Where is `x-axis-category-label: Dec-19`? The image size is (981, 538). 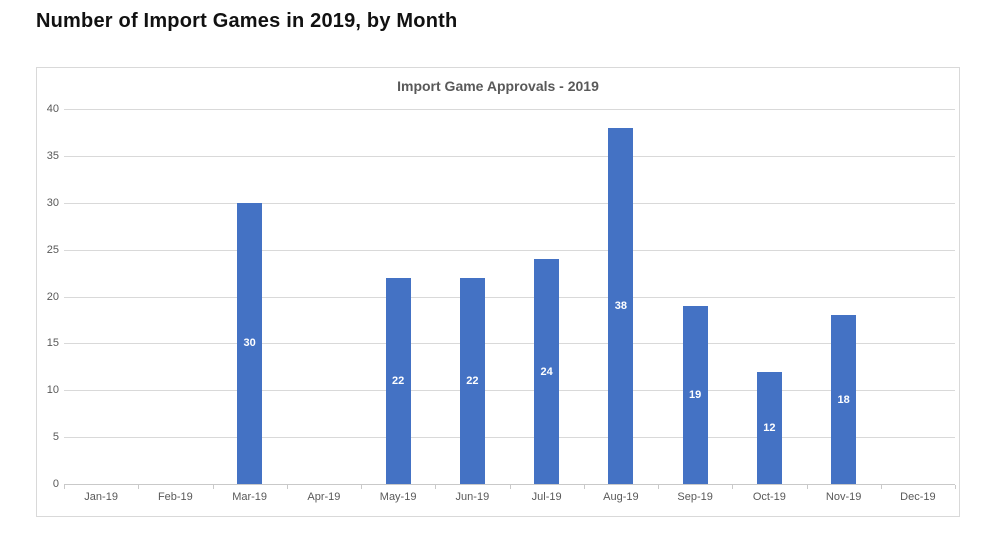
x-axis-category-label: Dec-19 is located at coordinates (918, 497).